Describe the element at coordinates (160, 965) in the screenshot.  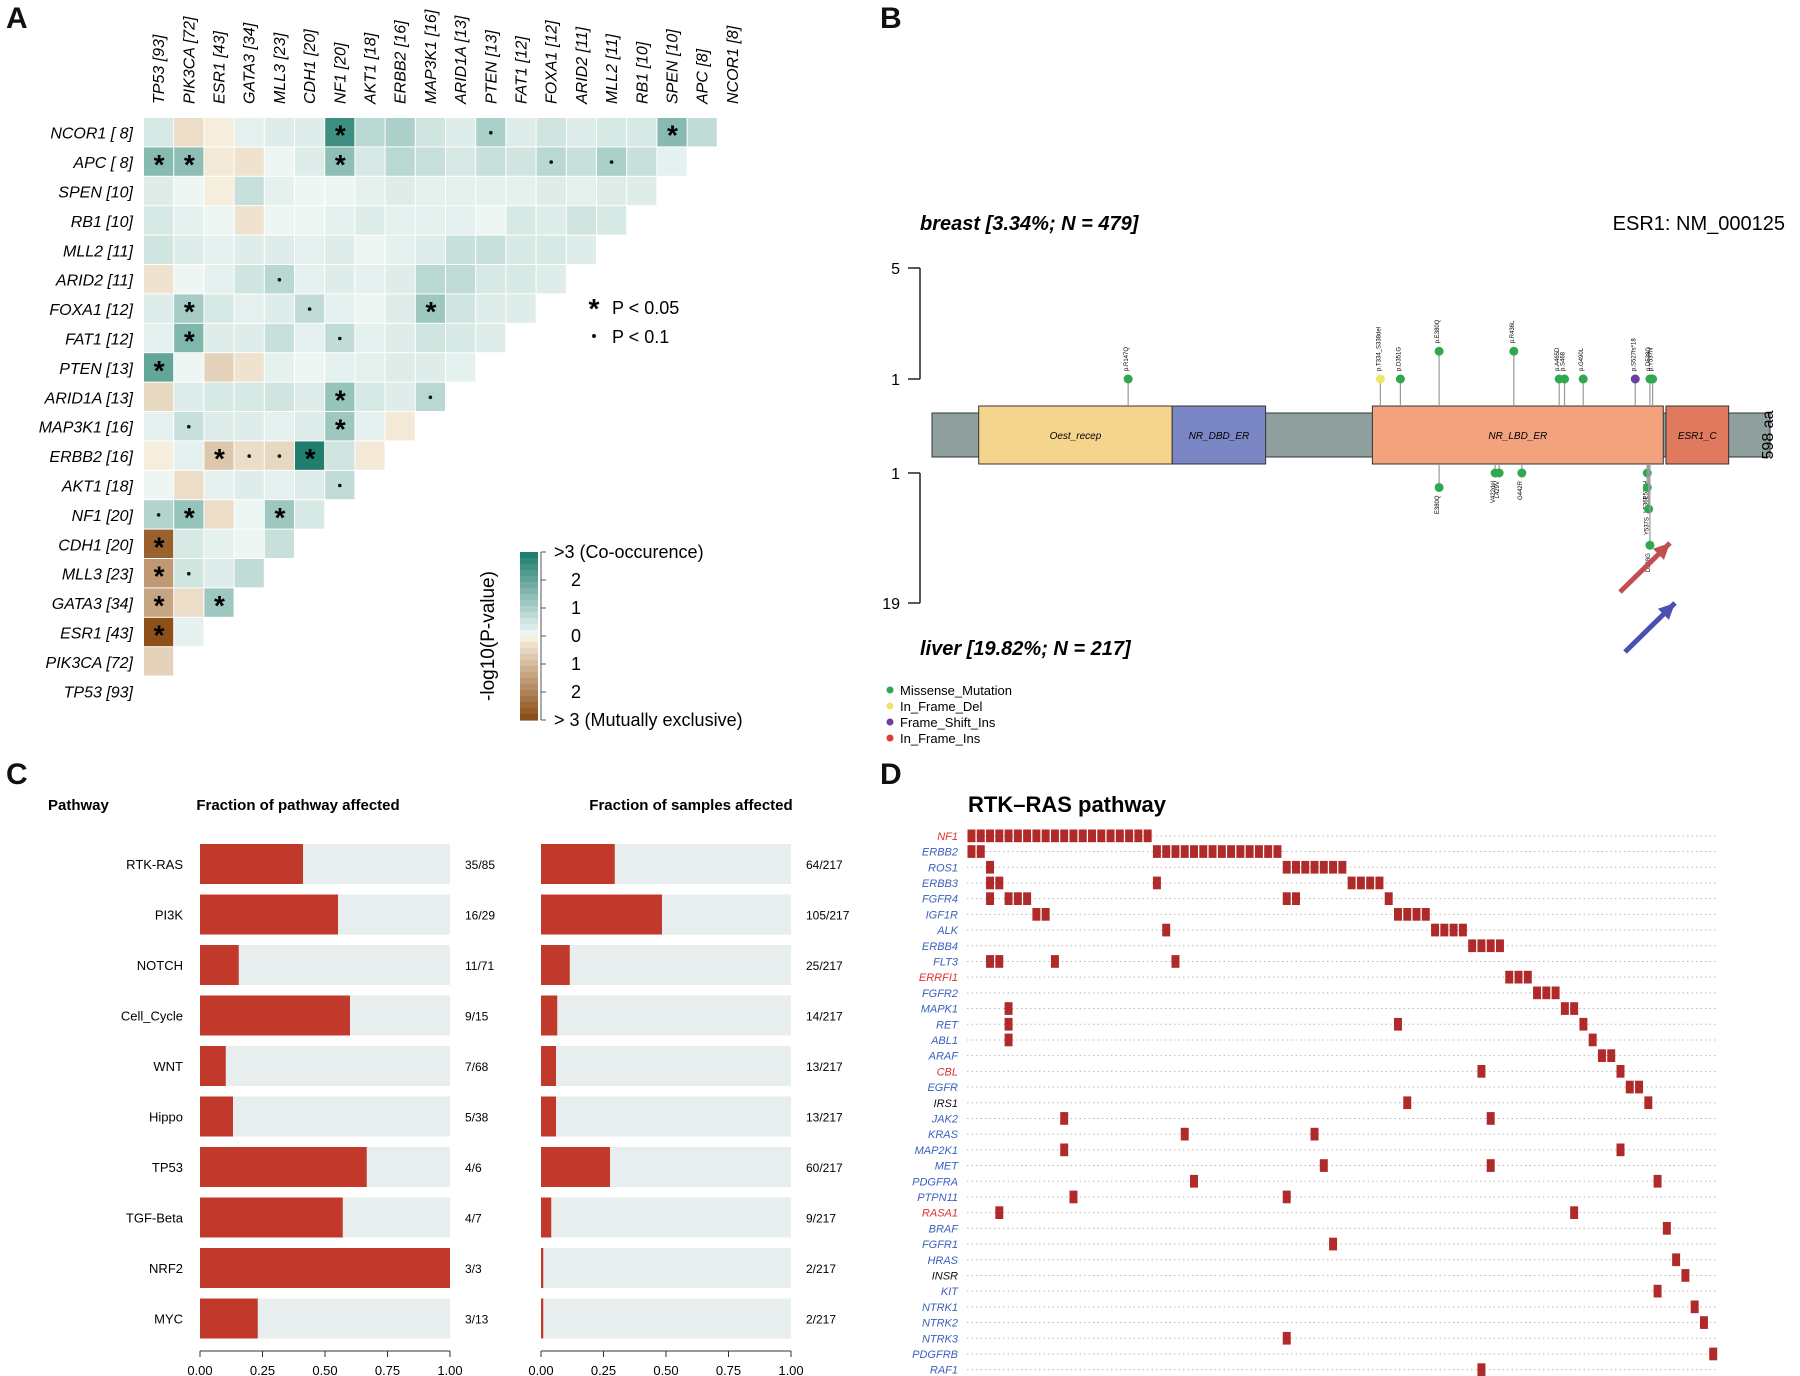
I see `pathway-name: NOTCH` at that location.